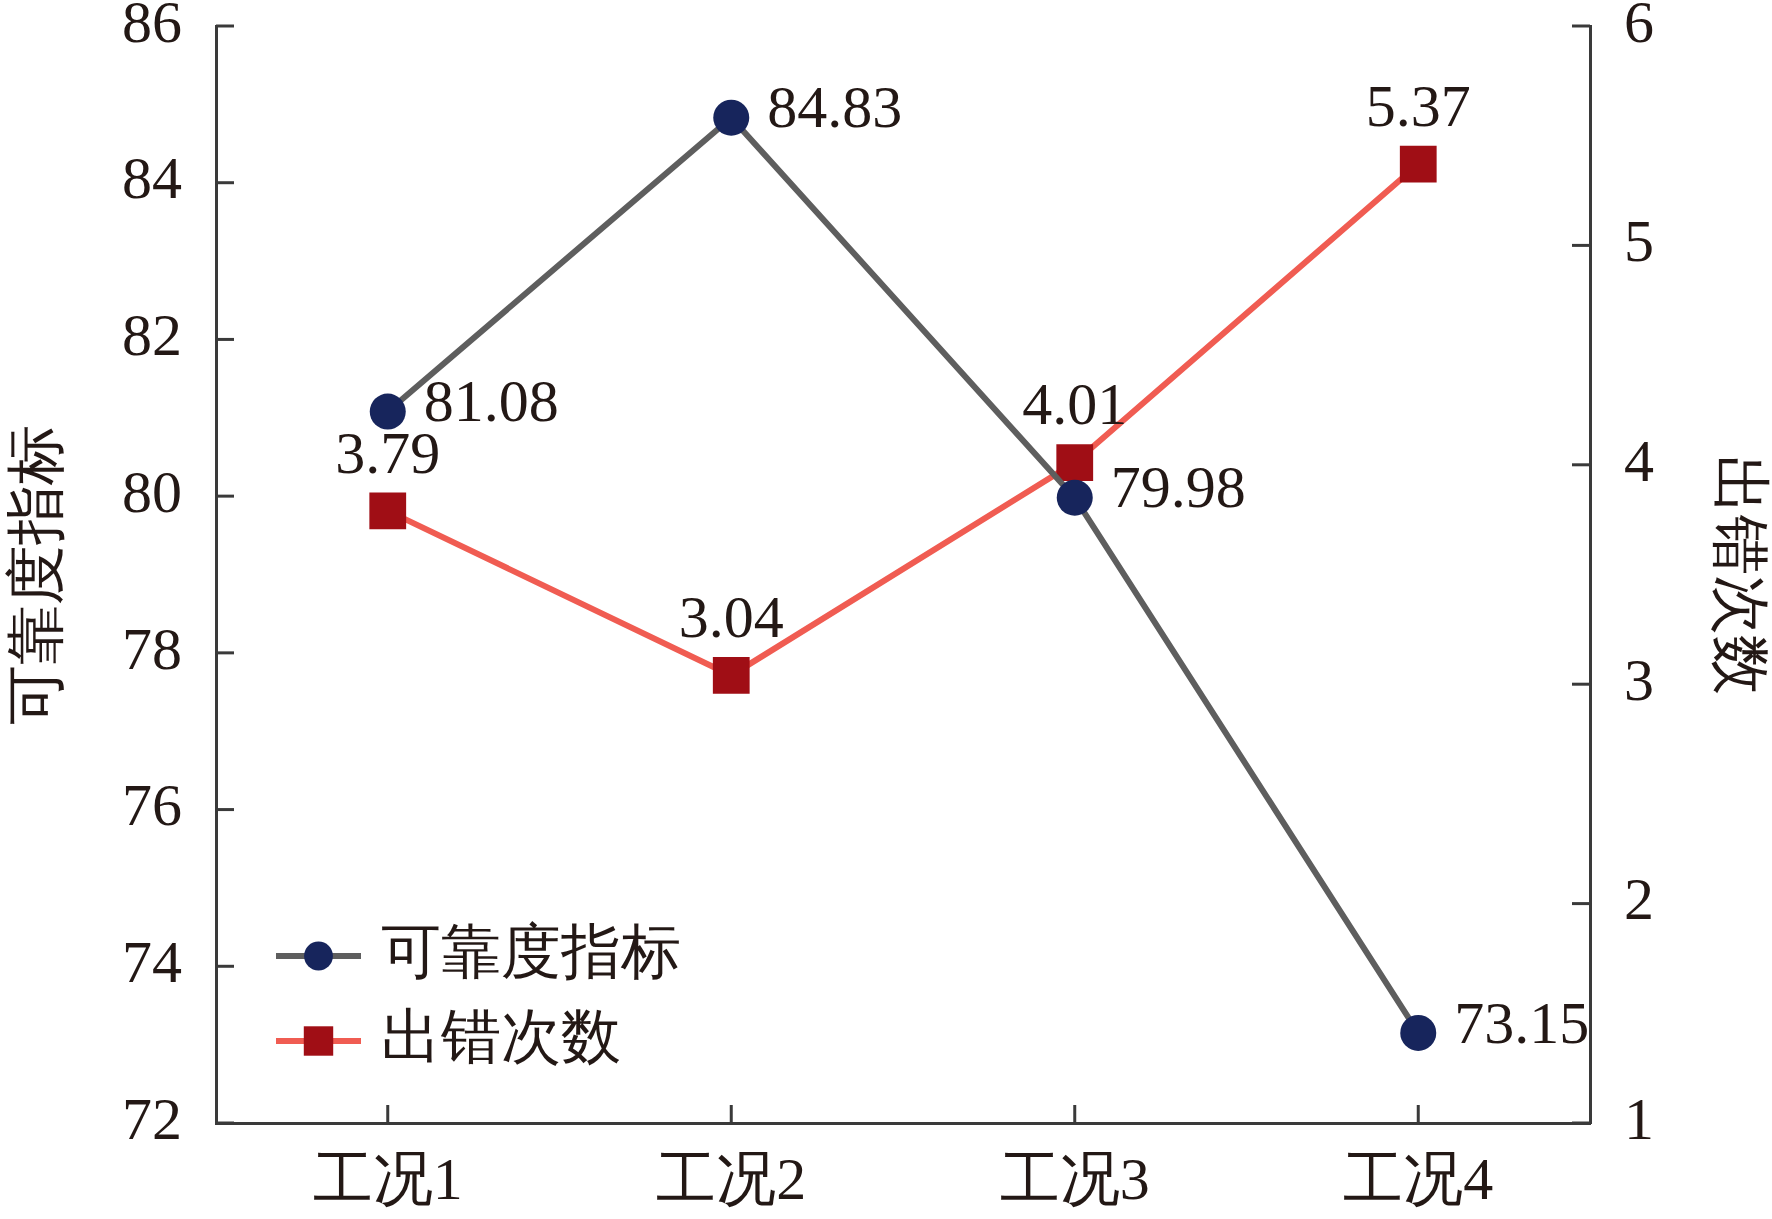 The height and width of the screenshot is (1219, 1772). Describe the element at coordinates (1639, 899) in the screenshot. I see `y2-tick-label: 2` at that location.